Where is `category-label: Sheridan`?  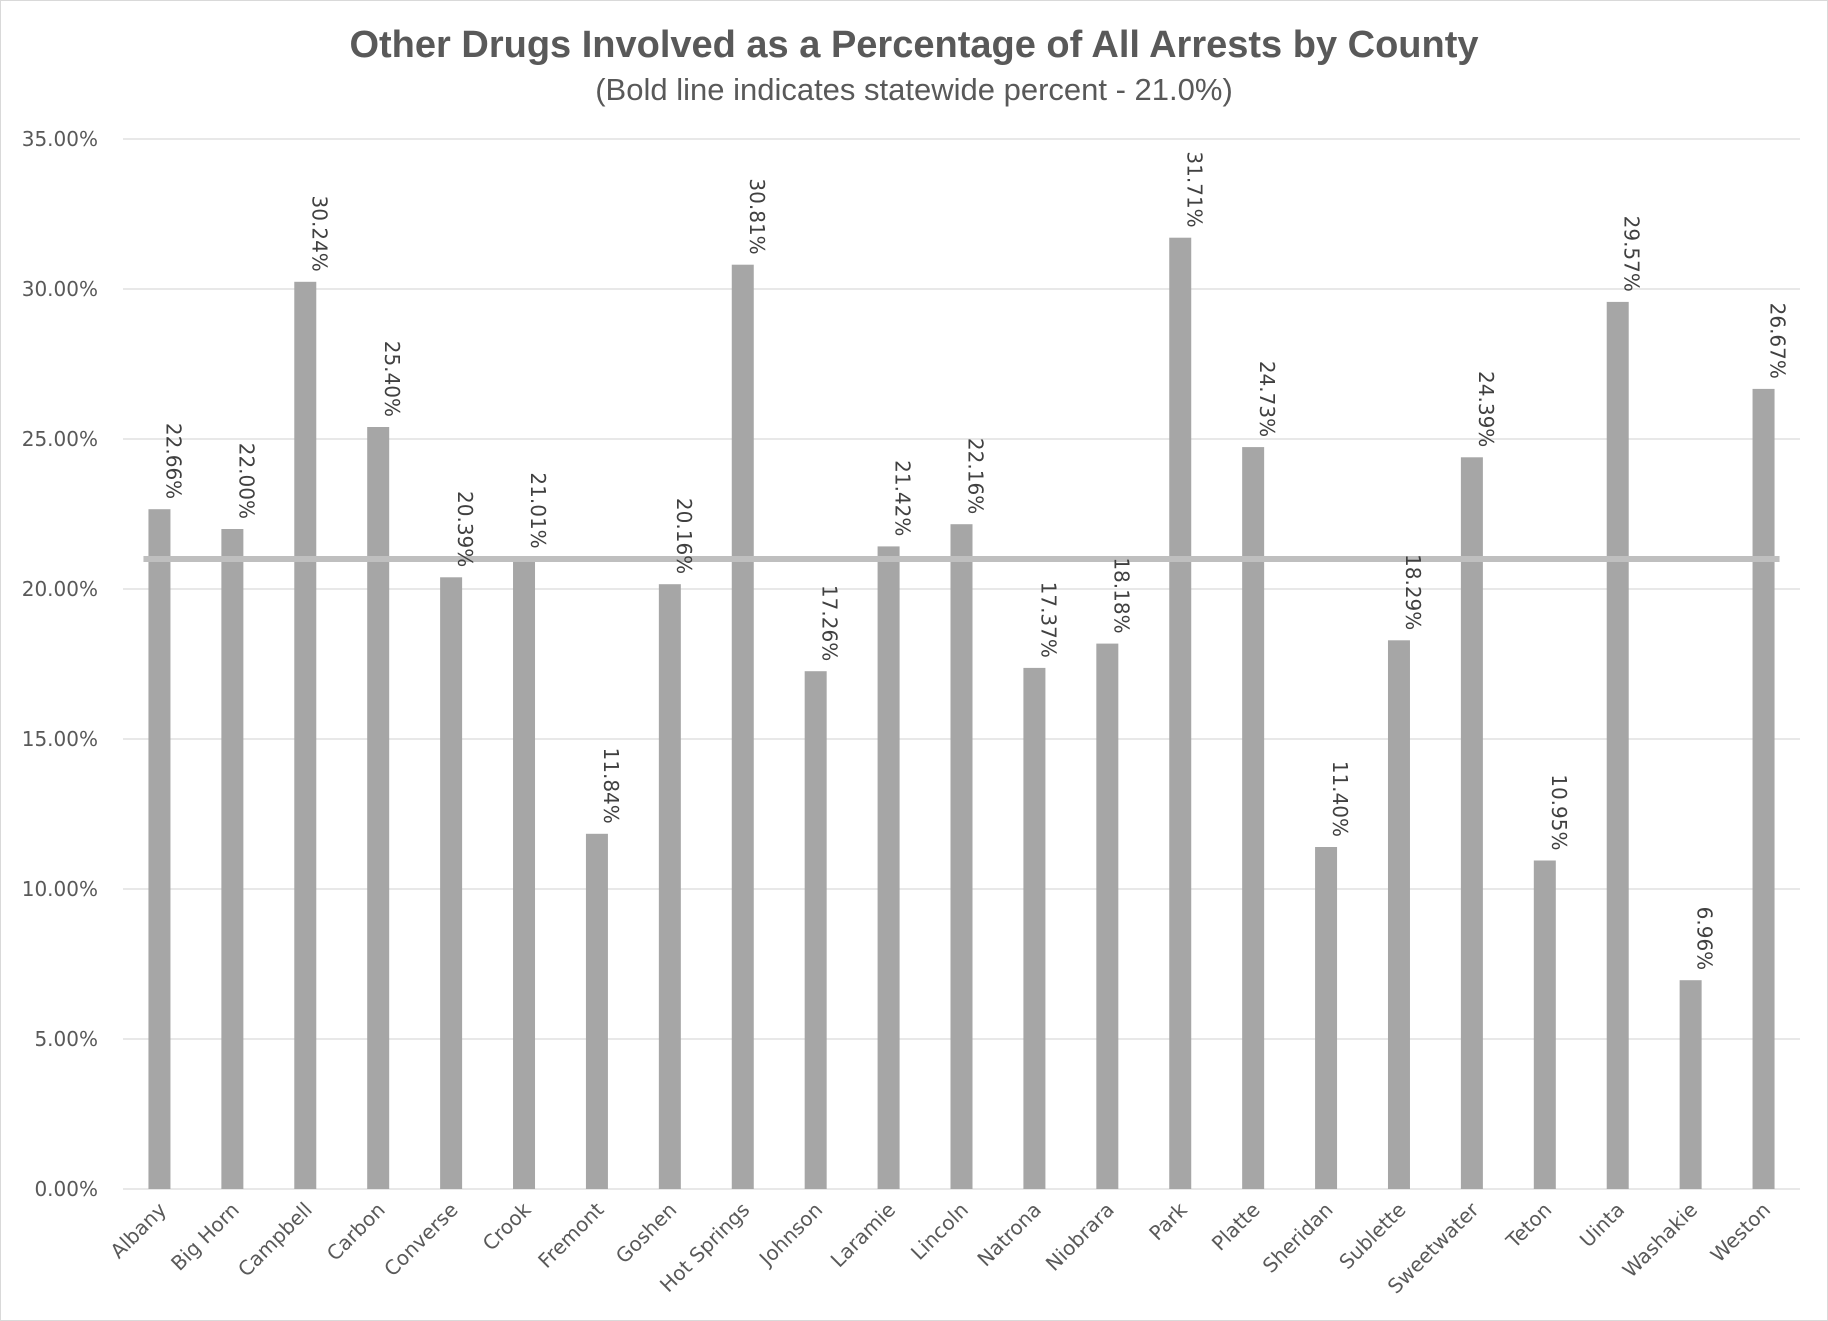 category-label: Sheridan is located at coordinates (1298, 1238).